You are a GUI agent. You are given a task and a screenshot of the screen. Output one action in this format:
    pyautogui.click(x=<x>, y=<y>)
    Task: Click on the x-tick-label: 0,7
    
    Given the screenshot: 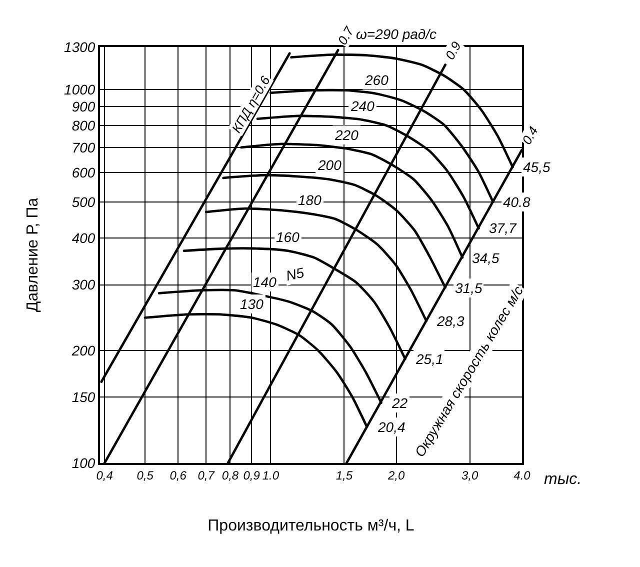 What is the action you would take?
    pyautogui.click(x=207, y=475)
    